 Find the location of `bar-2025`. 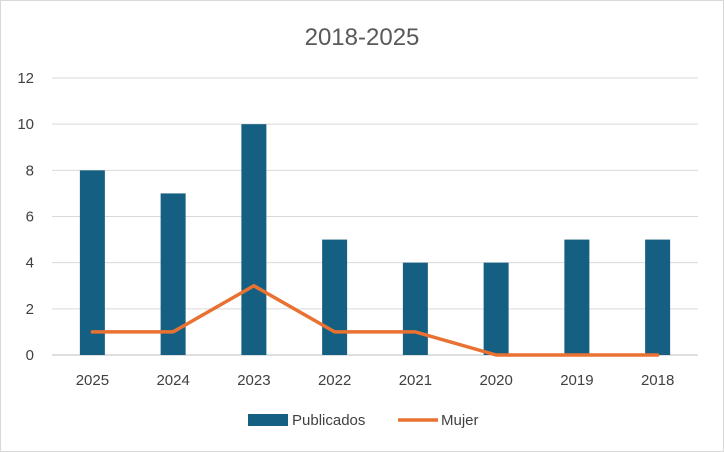

bar-2025 is located at coordinates (92, 262).